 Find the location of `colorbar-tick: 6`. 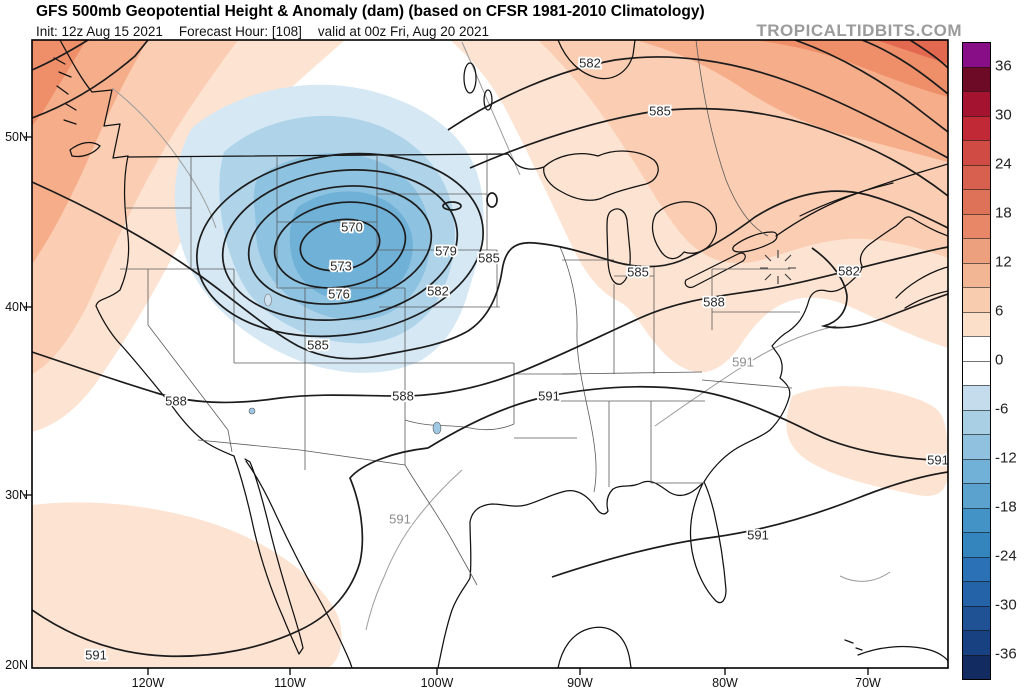

colorbar-tick: 6 is located at coordinates (999, 311).